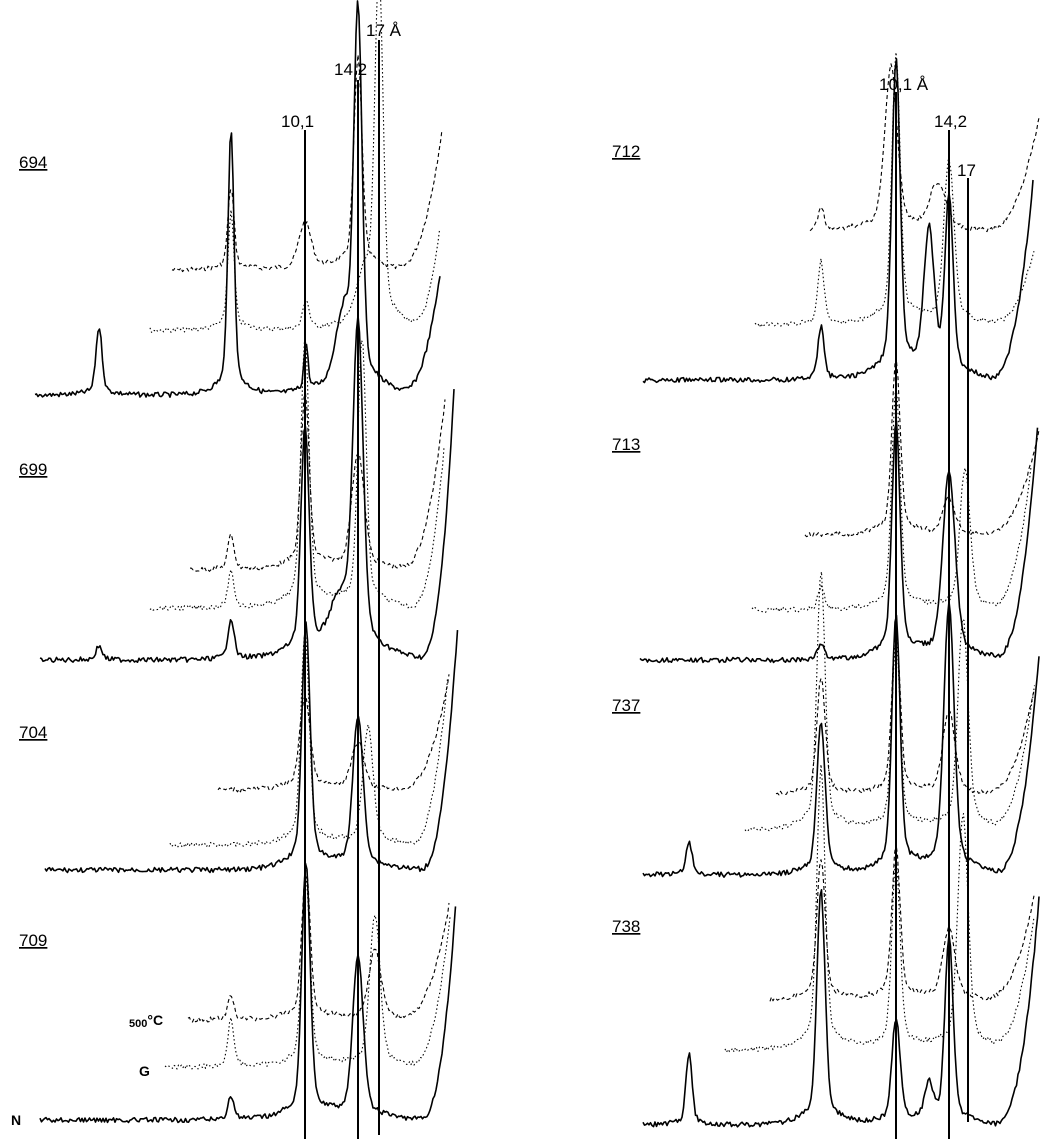 The height and width of the screenshot is (1139, 1041). Describe the element at coordinates (925, 148) in the screenshot. I see `trace-712-500c` at that location.